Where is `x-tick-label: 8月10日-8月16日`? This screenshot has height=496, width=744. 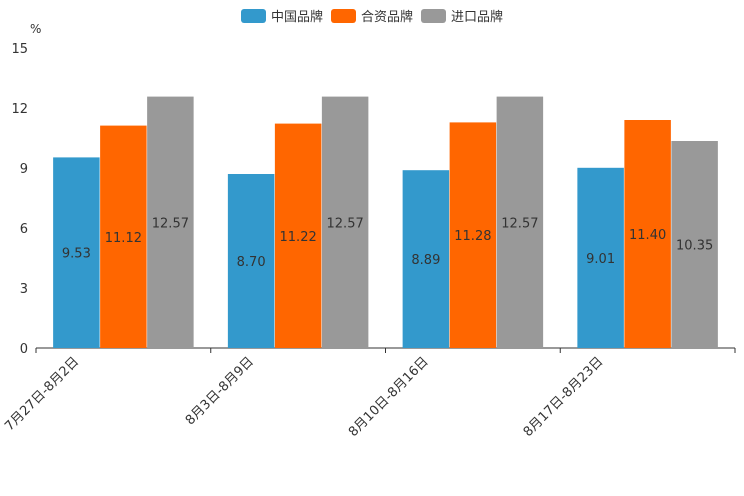 x-tick-label: 8月10日-8月16日 is located at coordinates (389, 397).